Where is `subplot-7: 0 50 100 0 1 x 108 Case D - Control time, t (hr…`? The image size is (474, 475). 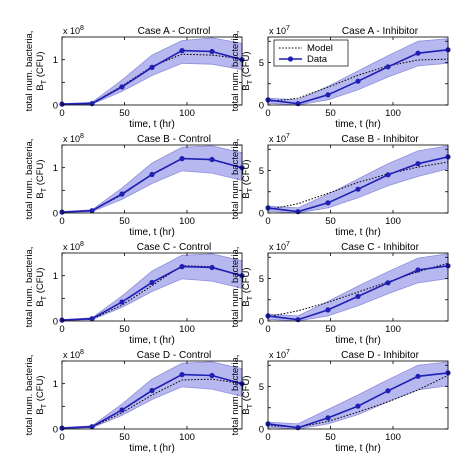 subplot-7: 0 50 100 0 1 x 108 Case D - Control time, t (hr… is located at coordinates (134, 401).